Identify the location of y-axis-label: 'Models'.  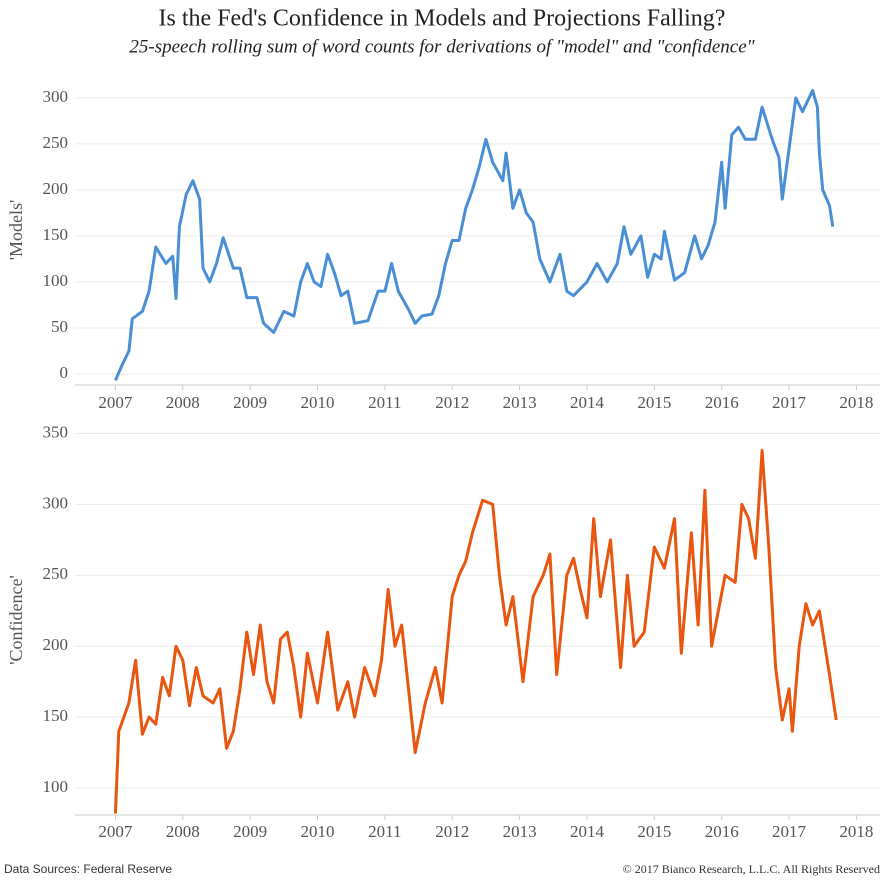
(16, 230).